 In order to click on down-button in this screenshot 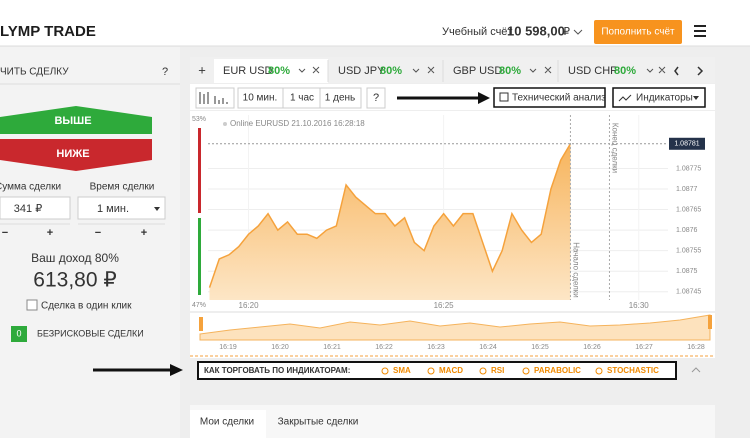, I will do `click(76, 155)`.